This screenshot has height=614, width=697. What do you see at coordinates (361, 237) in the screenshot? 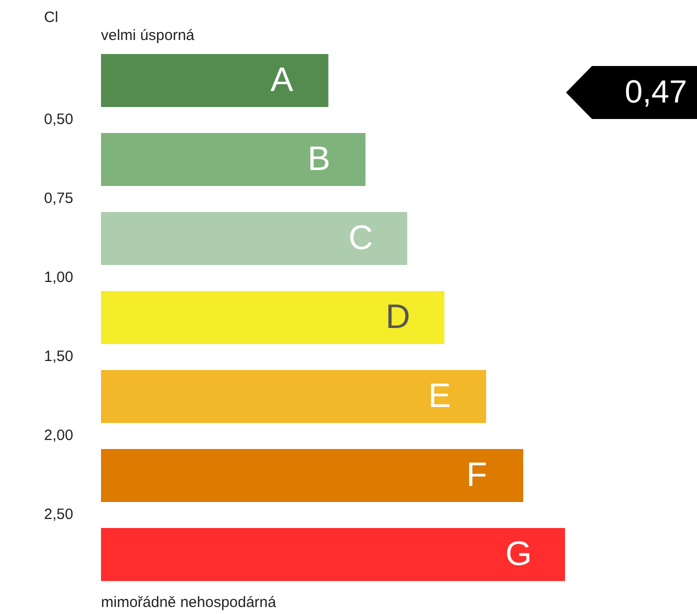
I see `y-tick-label: C` at bounding box center [361, 237].